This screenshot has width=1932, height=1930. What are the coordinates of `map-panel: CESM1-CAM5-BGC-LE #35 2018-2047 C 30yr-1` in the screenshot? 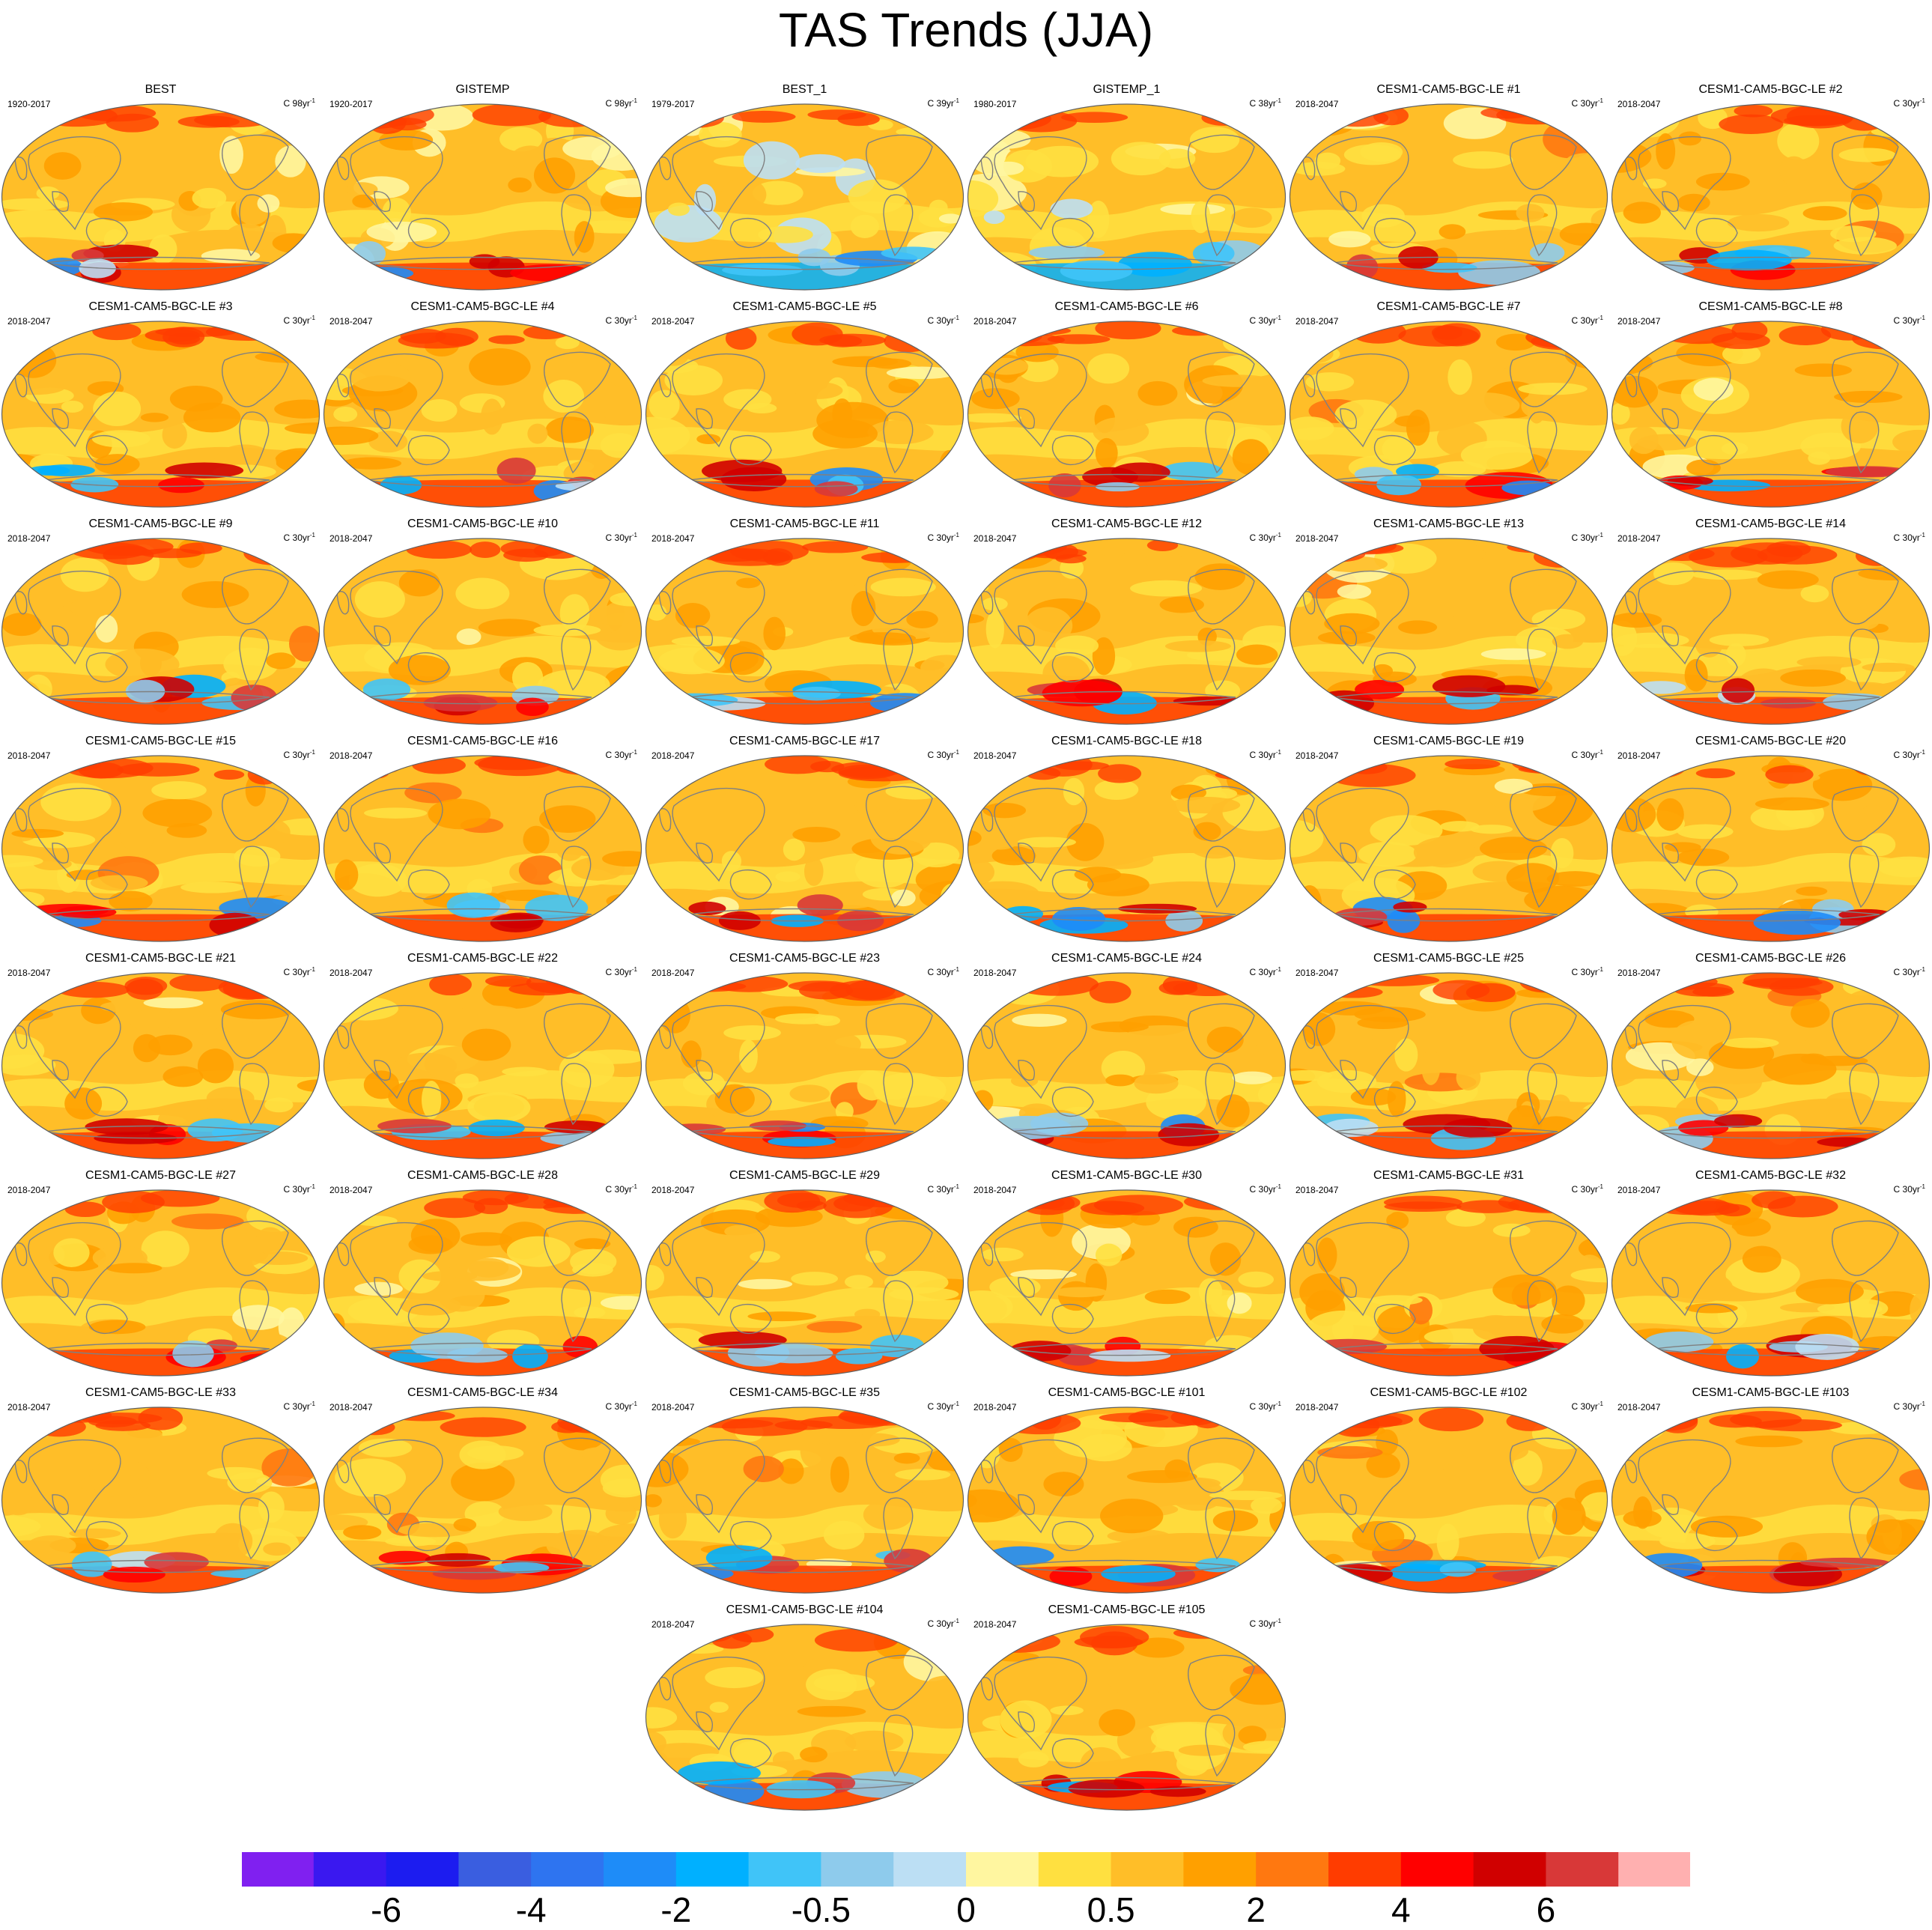 It's located at (804, 1490).